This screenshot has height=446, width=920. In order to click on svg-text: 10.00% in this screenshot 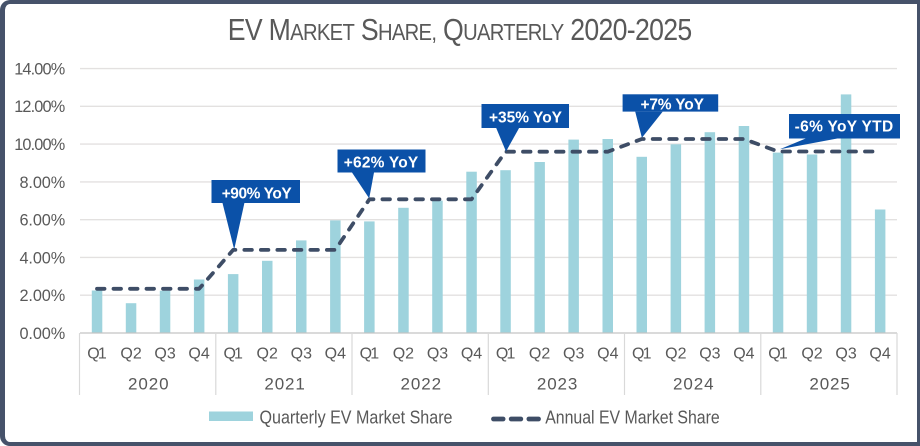, I will do `click(39, 145)`.